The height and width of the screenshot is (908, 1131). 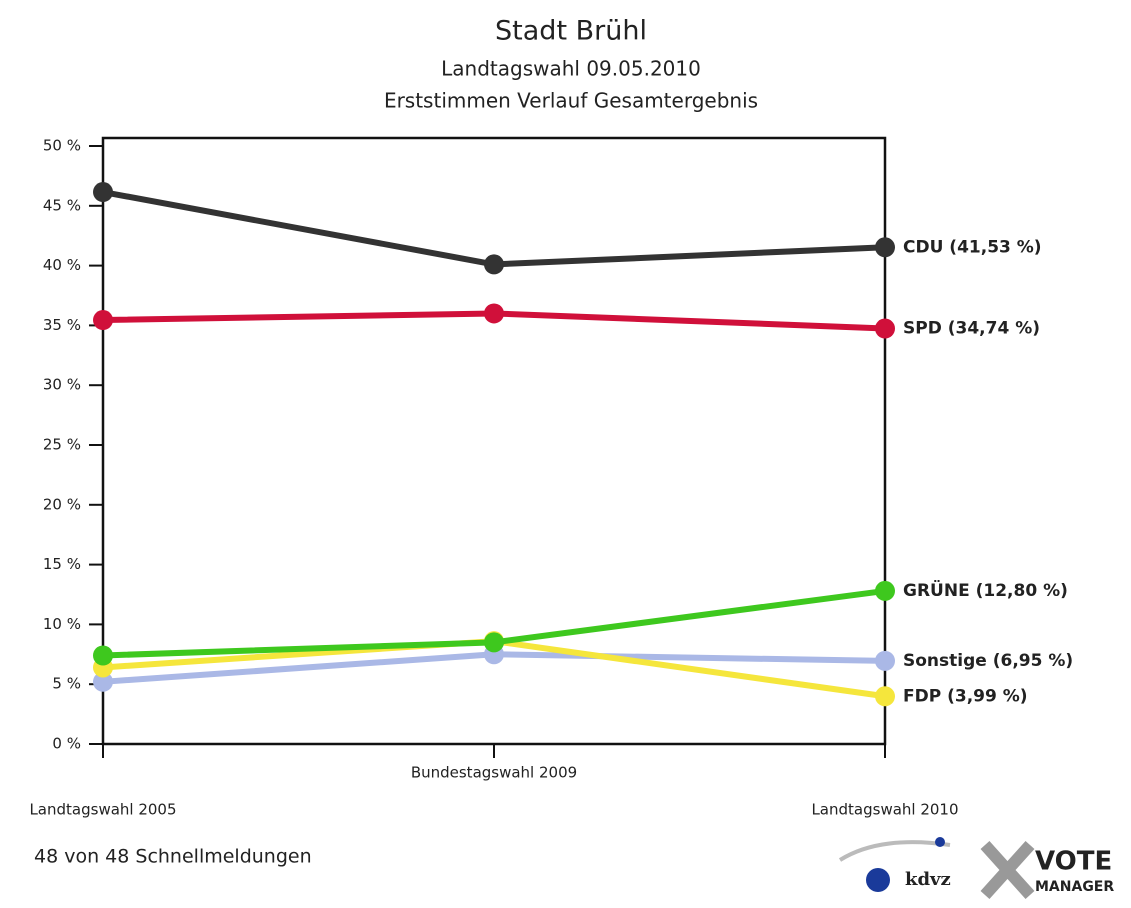 I want to click on chart-title: Stadt Brühl, so click(x=571, y=31).